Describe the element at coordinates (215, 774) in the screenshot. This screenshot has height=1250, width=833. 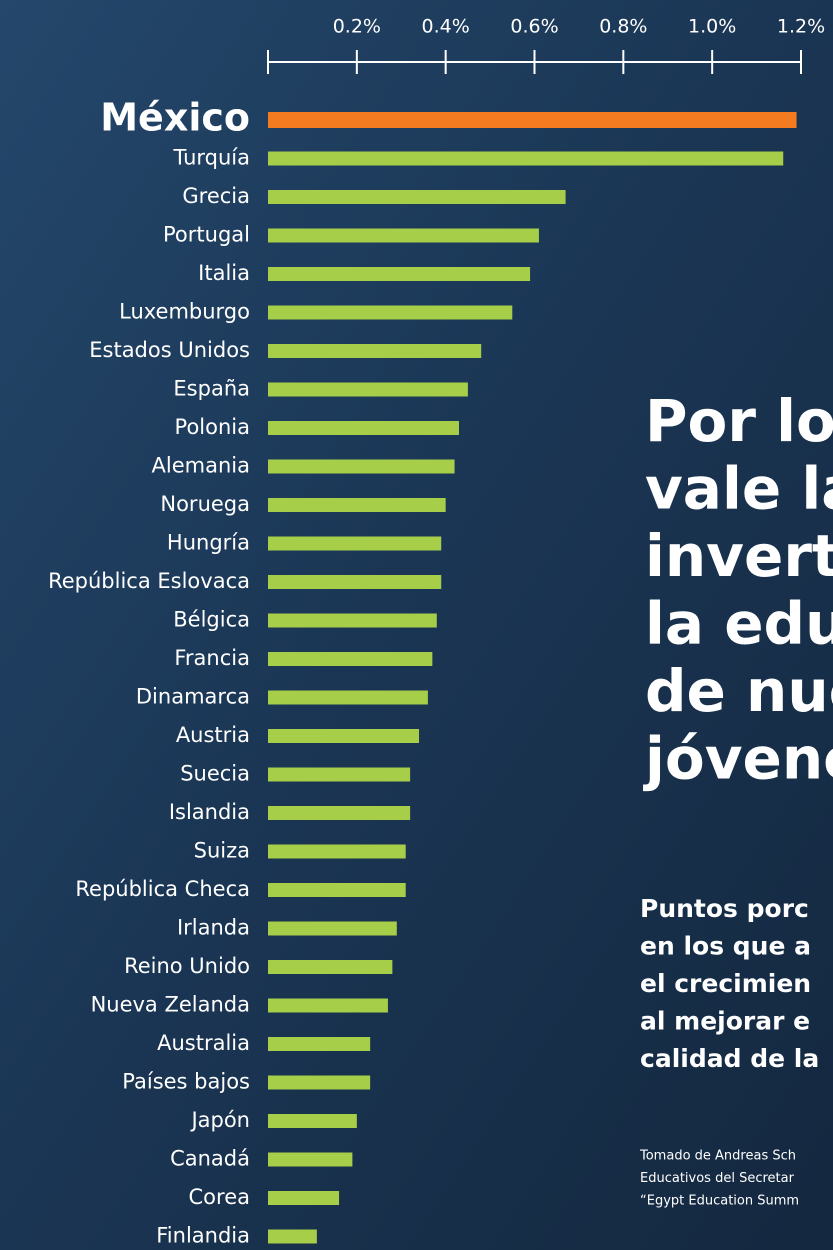
I see `category-label: Suecia` at that location.